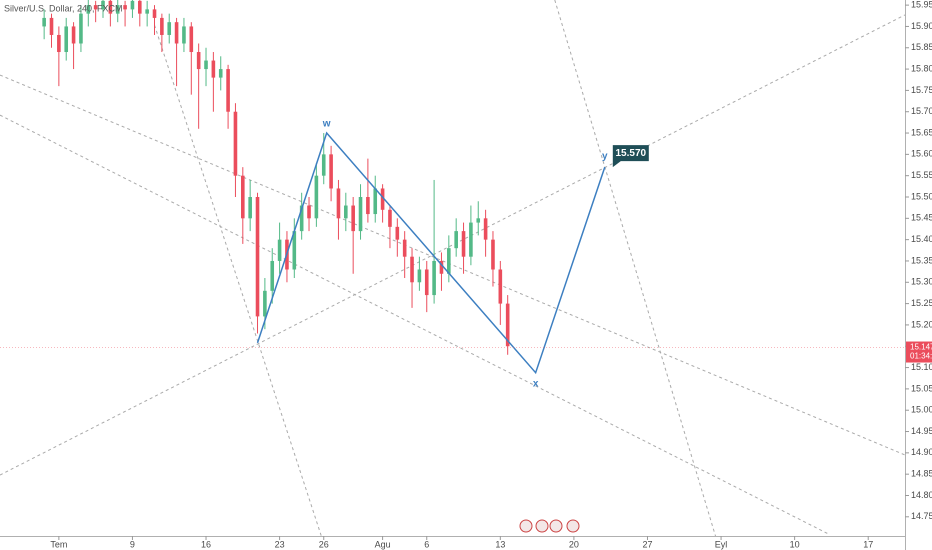 This screenshot has width=932, height=550. Describe the element at coordinates (721, 544) in the screenshot. I see `x-tick-label: Eyl` at that location.